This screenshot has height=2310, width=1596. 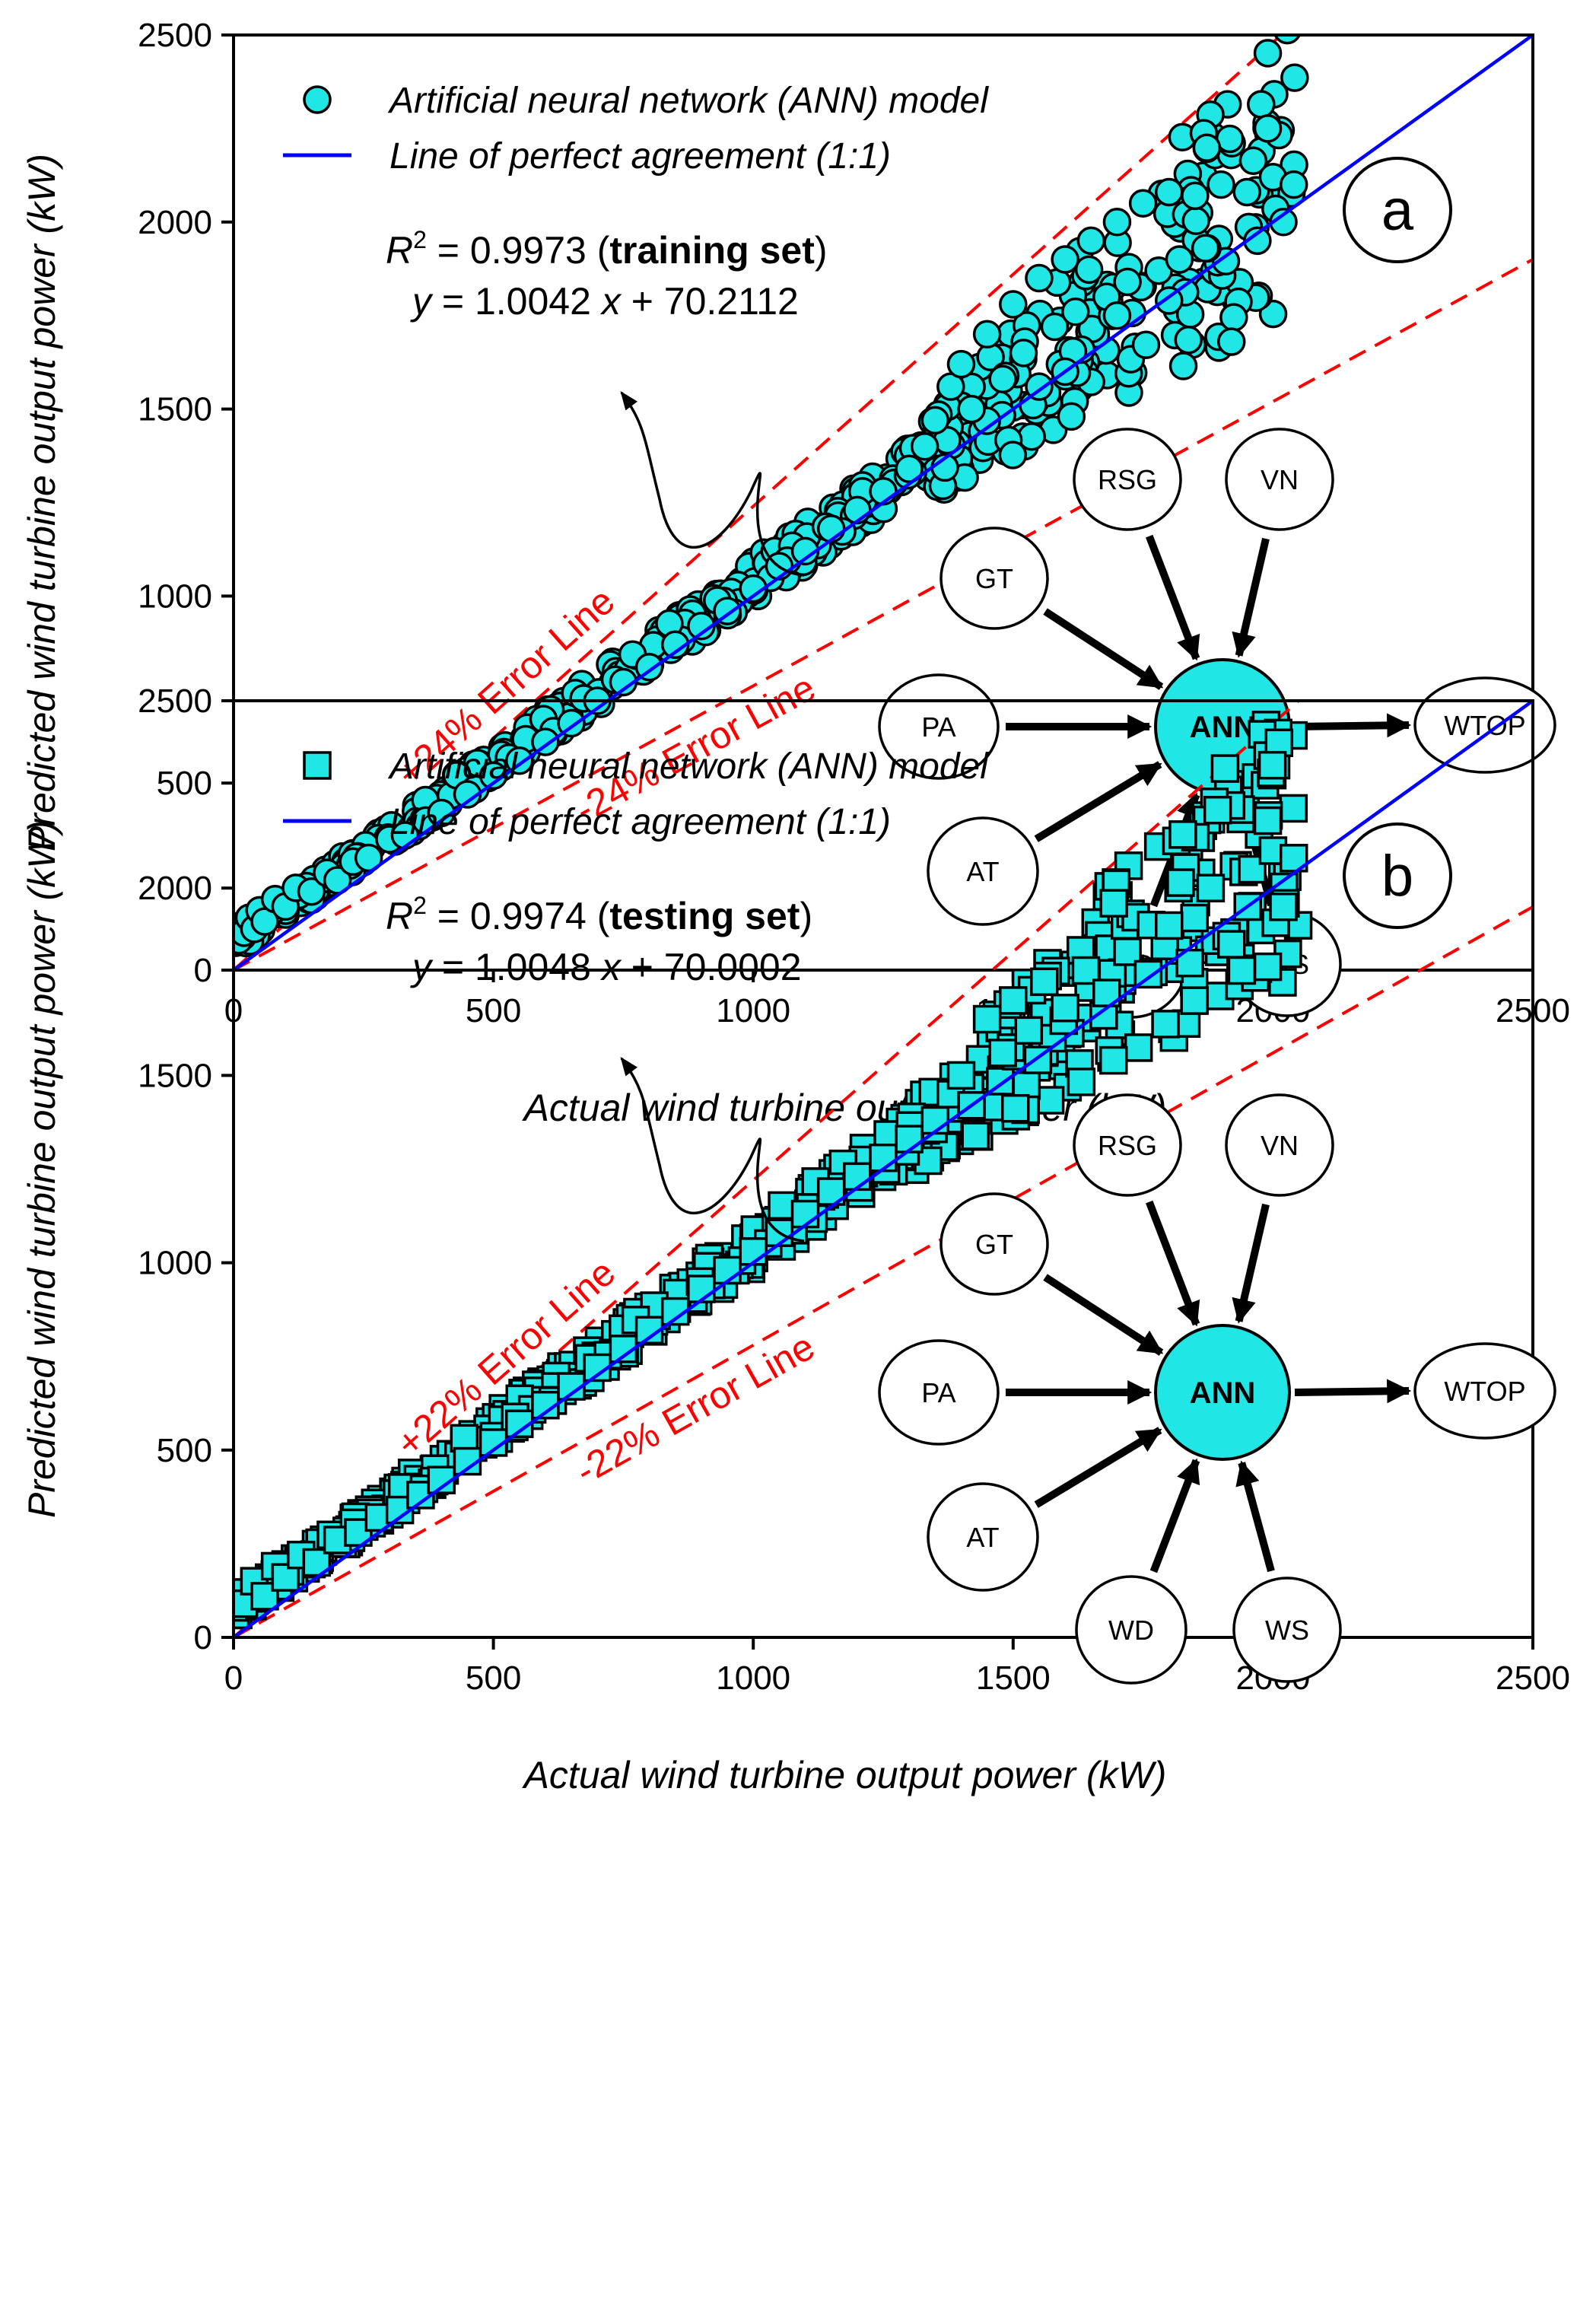 I want to click on output-node-label: WTOP, so click(x=1484, y=1391).